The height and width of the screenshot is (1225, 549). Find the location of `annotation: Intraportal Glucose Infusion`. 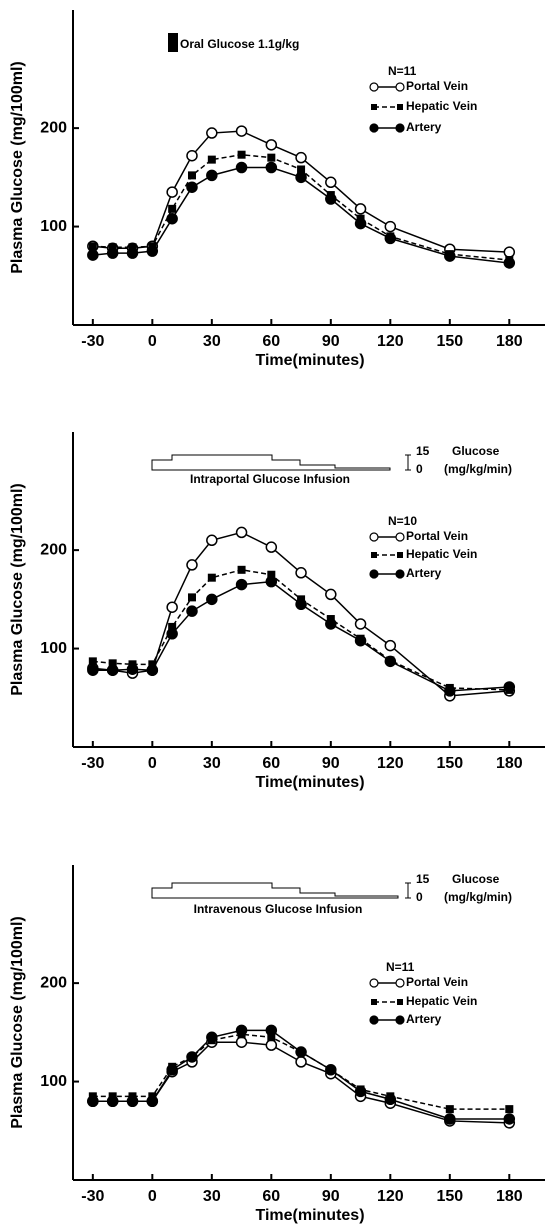

annotation: Intraportal Glucose Infusion is located at coordinates (270, 479).